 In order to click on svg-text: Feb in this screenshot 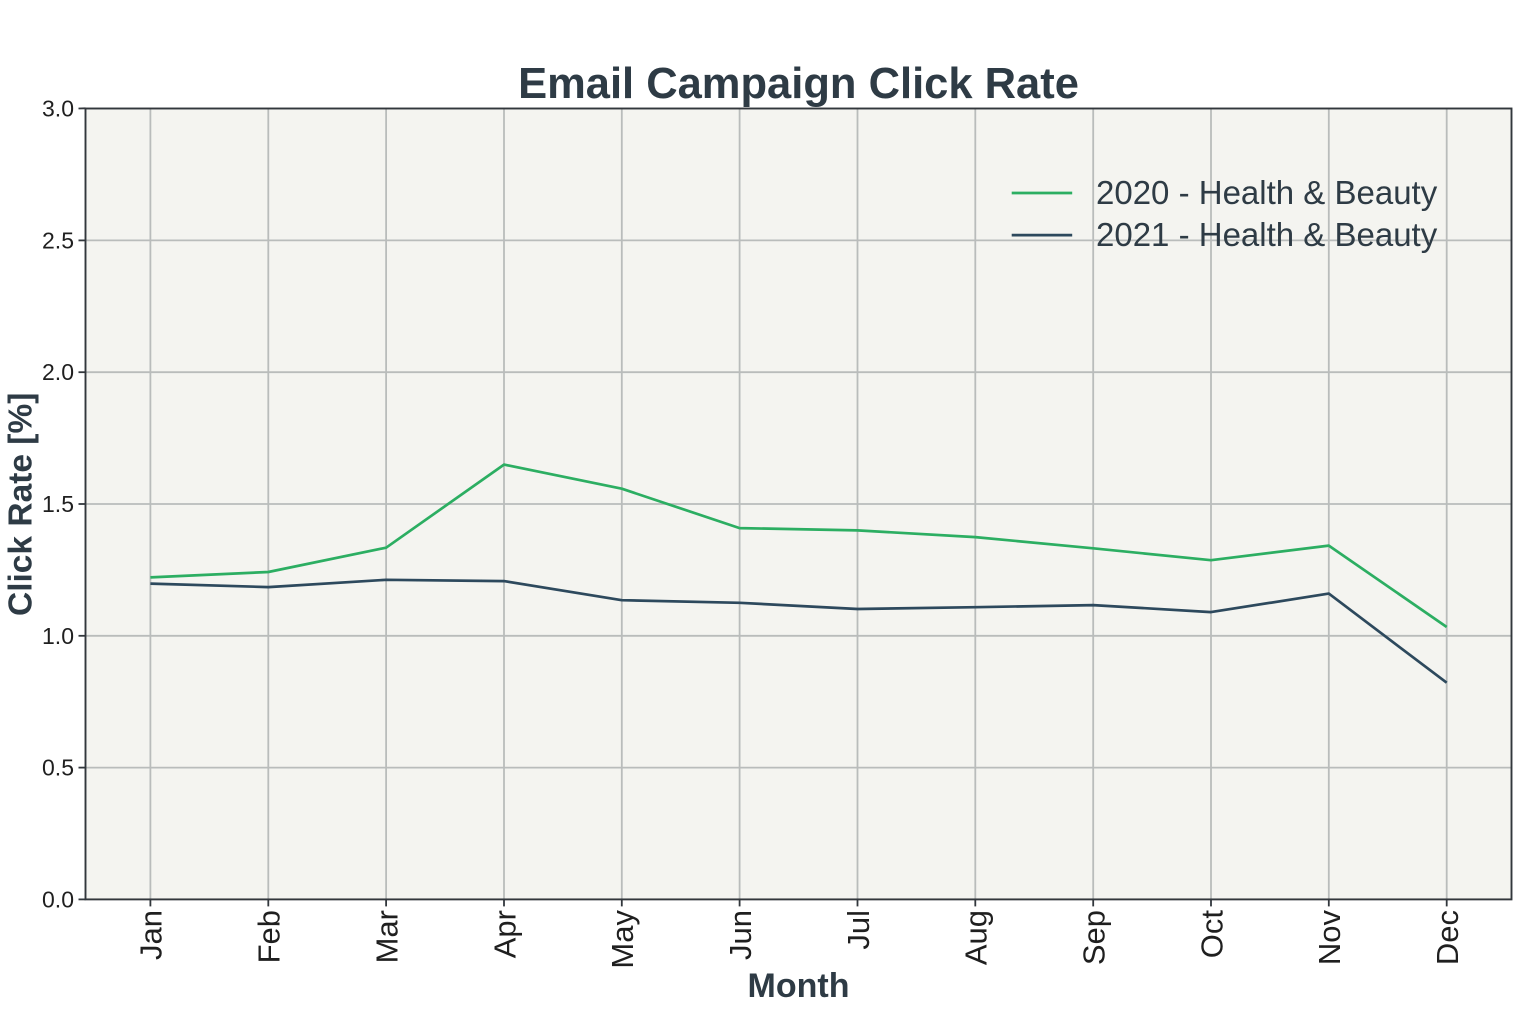, I will do `click(269, 936)`.